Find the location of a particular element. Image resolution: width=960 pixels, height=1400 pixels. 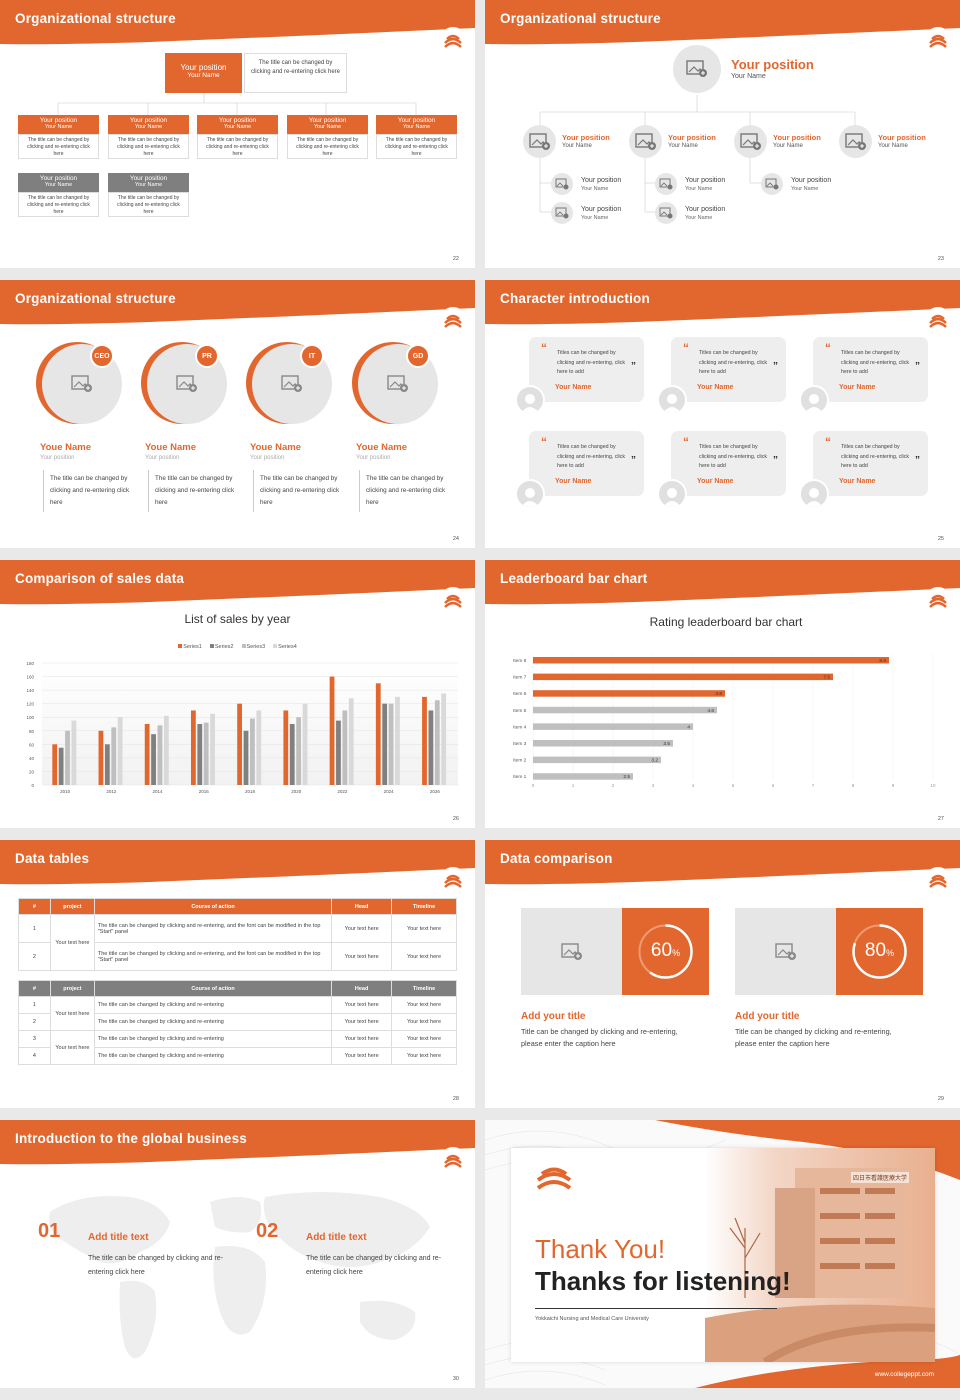

legend-item: Series3 is located at coordinates (253, 647).